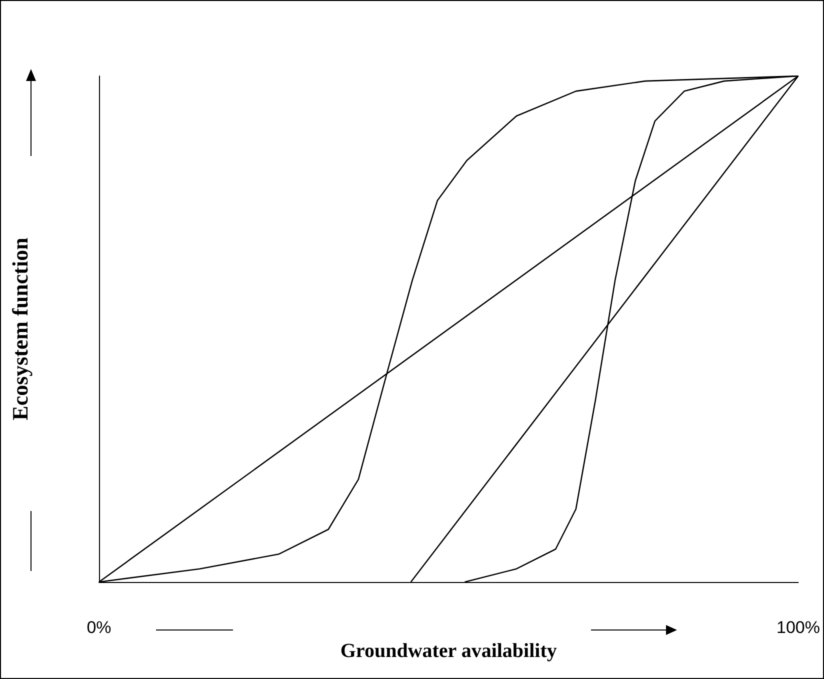 This screenshot has width=824, height=679. What do you see at coordinates (20, 329) in the screenshot?
I see `y-axis-title: Ecosystem function` at bounding box center [20, 329].